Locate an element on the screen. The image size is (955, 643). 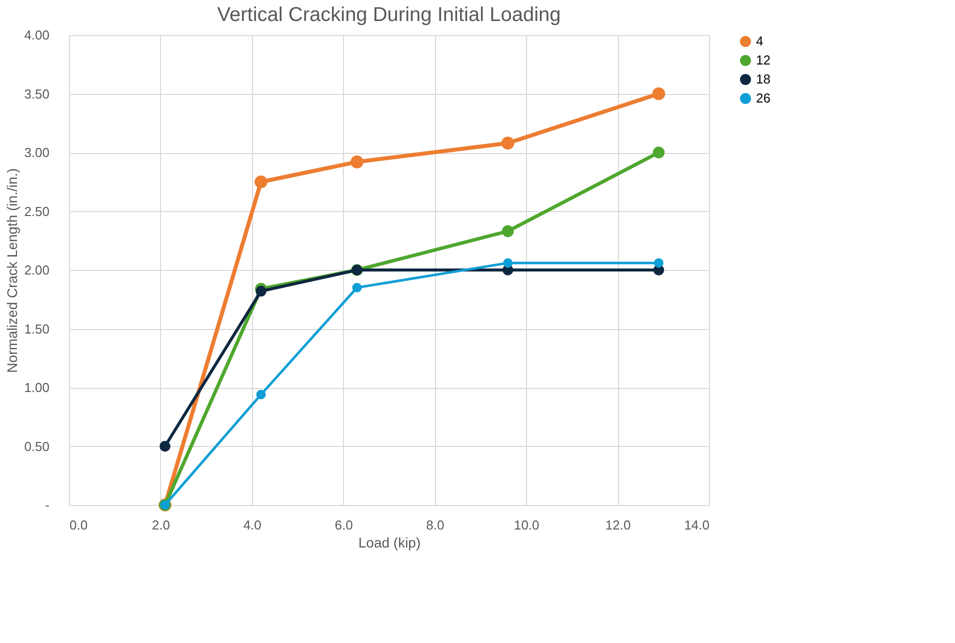
x-tick-label: 12.0 is located at coordinates (618, 525).